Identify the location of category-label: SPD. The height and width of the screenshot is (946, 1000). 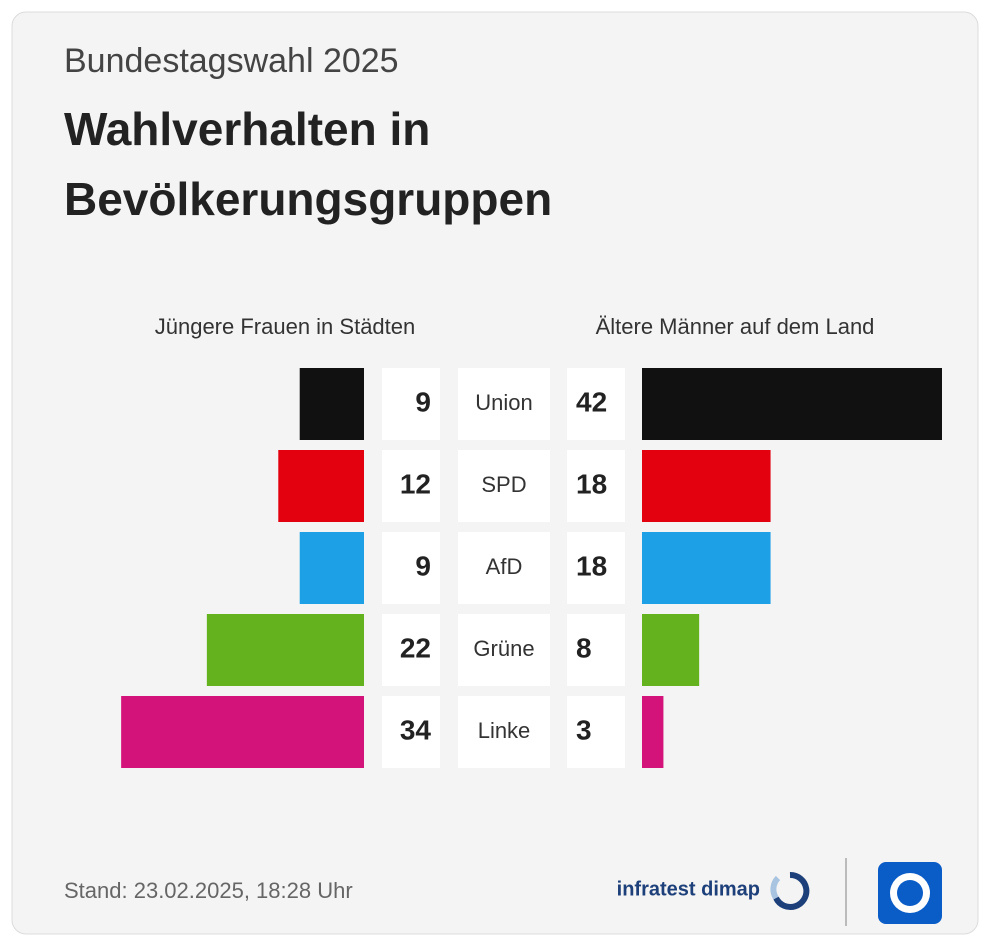
(503, 484).